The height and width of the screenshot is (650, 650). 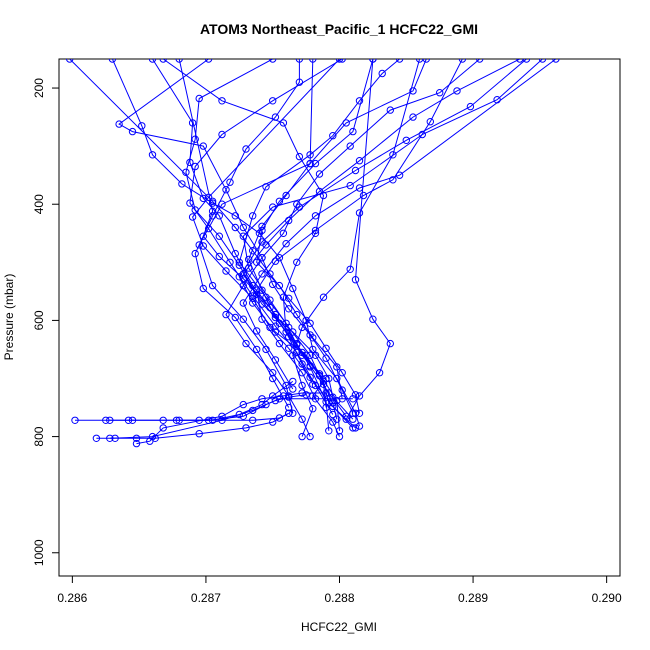 What do you see at coordinates (39, 88) in the screenshot?
I see `y-tick-label: 200` at bounding box center [39, 88].